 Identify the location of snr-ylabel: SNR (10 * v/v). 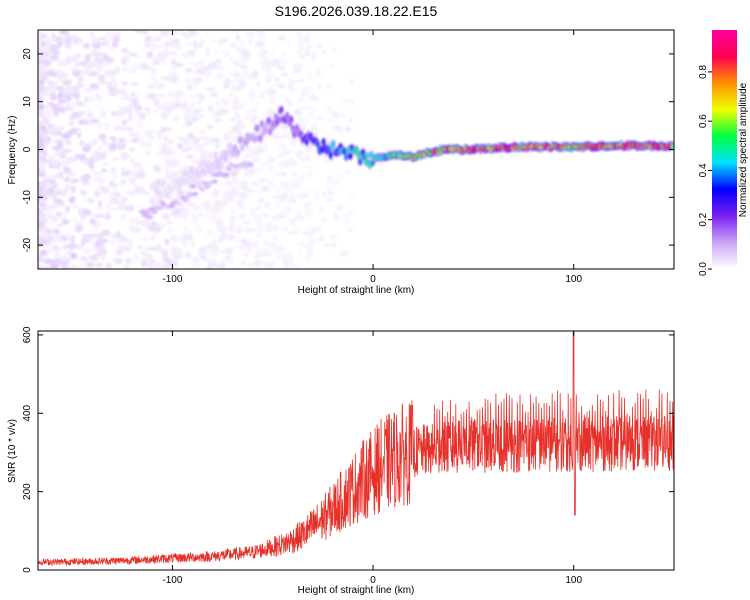
(12, 451).